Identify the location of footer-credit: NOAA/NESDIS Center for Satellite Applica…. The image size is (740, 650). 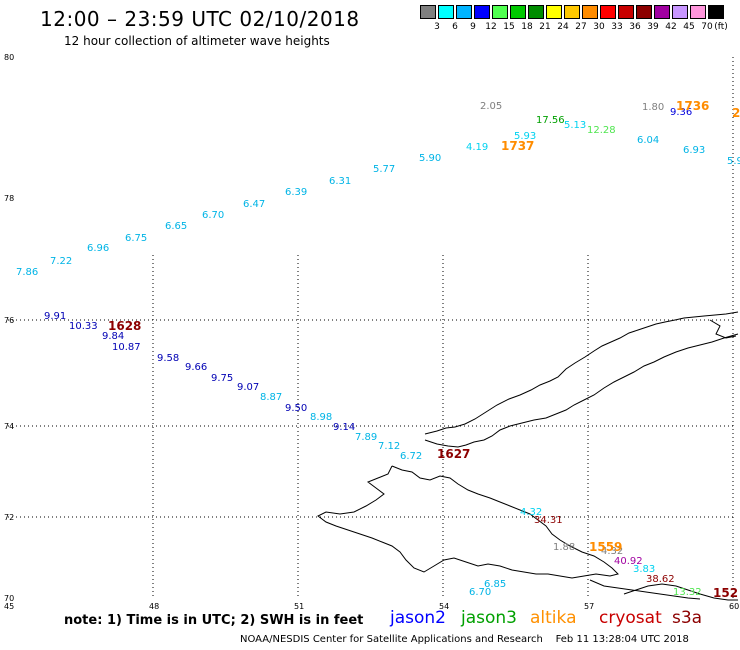
(464, 639).